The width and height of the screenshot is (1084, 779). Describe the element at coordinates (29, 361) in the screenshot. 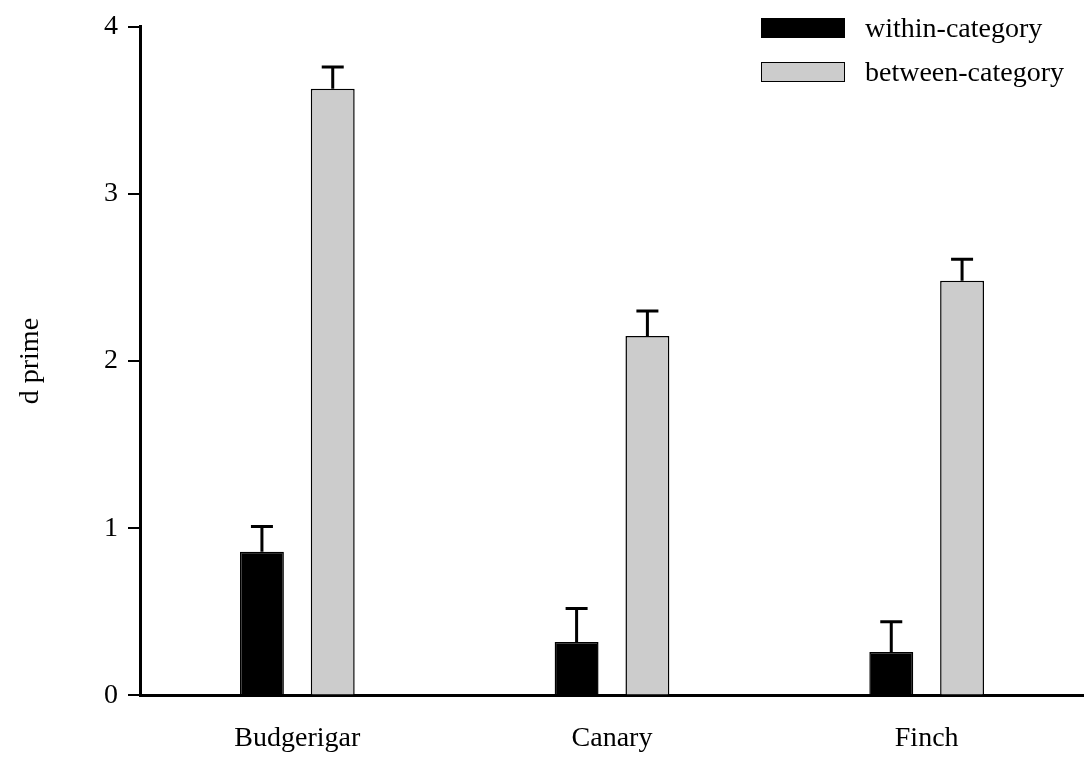

I see `y-axis-title: d prime` at that location.